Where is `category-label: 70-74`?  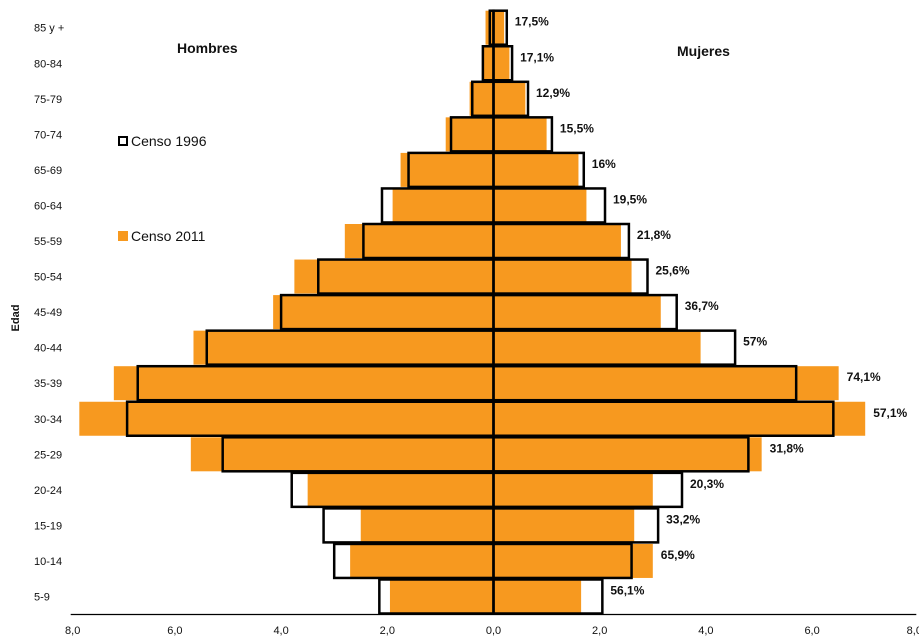
category-label: 70-74 is located at coordinates (48, 135).